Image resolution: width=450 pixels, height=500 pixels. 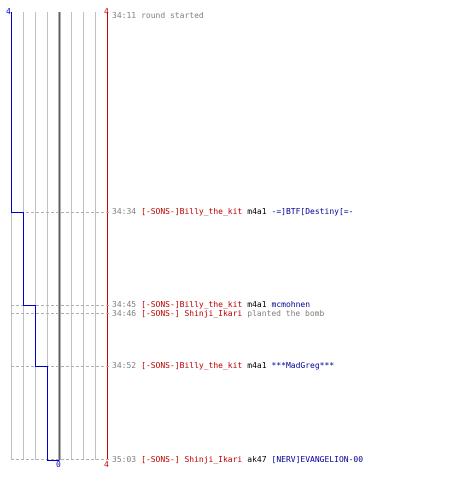 I want to click on event-killer: [-SONS-] Shinji_Ikari, so click(x=192, y=459).